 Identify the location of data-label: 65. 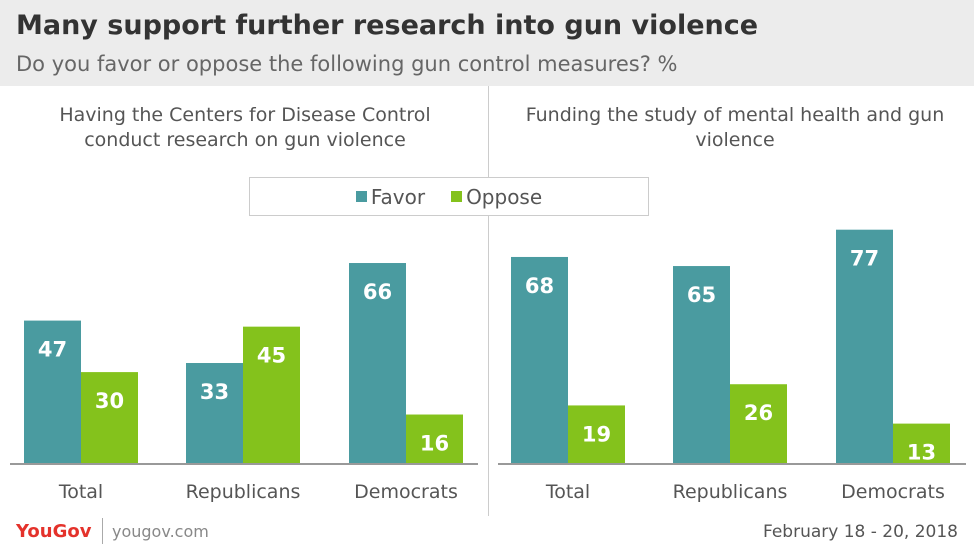
(701, 295).